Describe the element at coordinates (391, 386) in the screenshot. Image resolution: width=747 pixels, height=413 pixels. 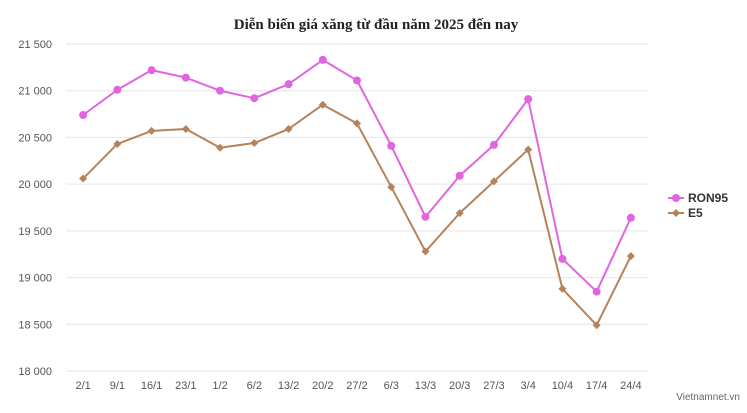
I see `x-tick-label: 6/3` at that location.